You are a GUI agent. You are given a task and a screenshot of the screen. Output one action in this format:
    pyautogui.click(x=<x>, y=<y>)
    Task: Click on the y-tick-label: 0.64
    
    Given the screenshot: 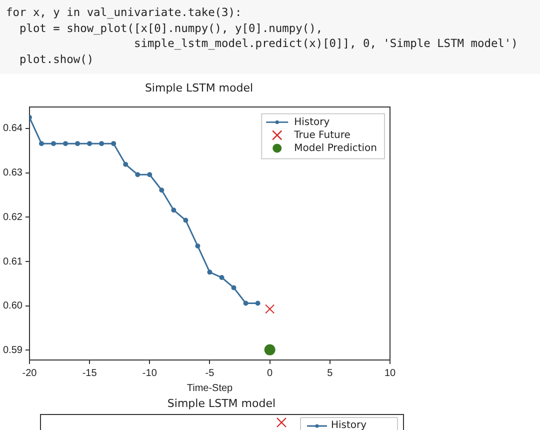 What is the action you would take?
    pyautogui.click(x=12, y=128)
    